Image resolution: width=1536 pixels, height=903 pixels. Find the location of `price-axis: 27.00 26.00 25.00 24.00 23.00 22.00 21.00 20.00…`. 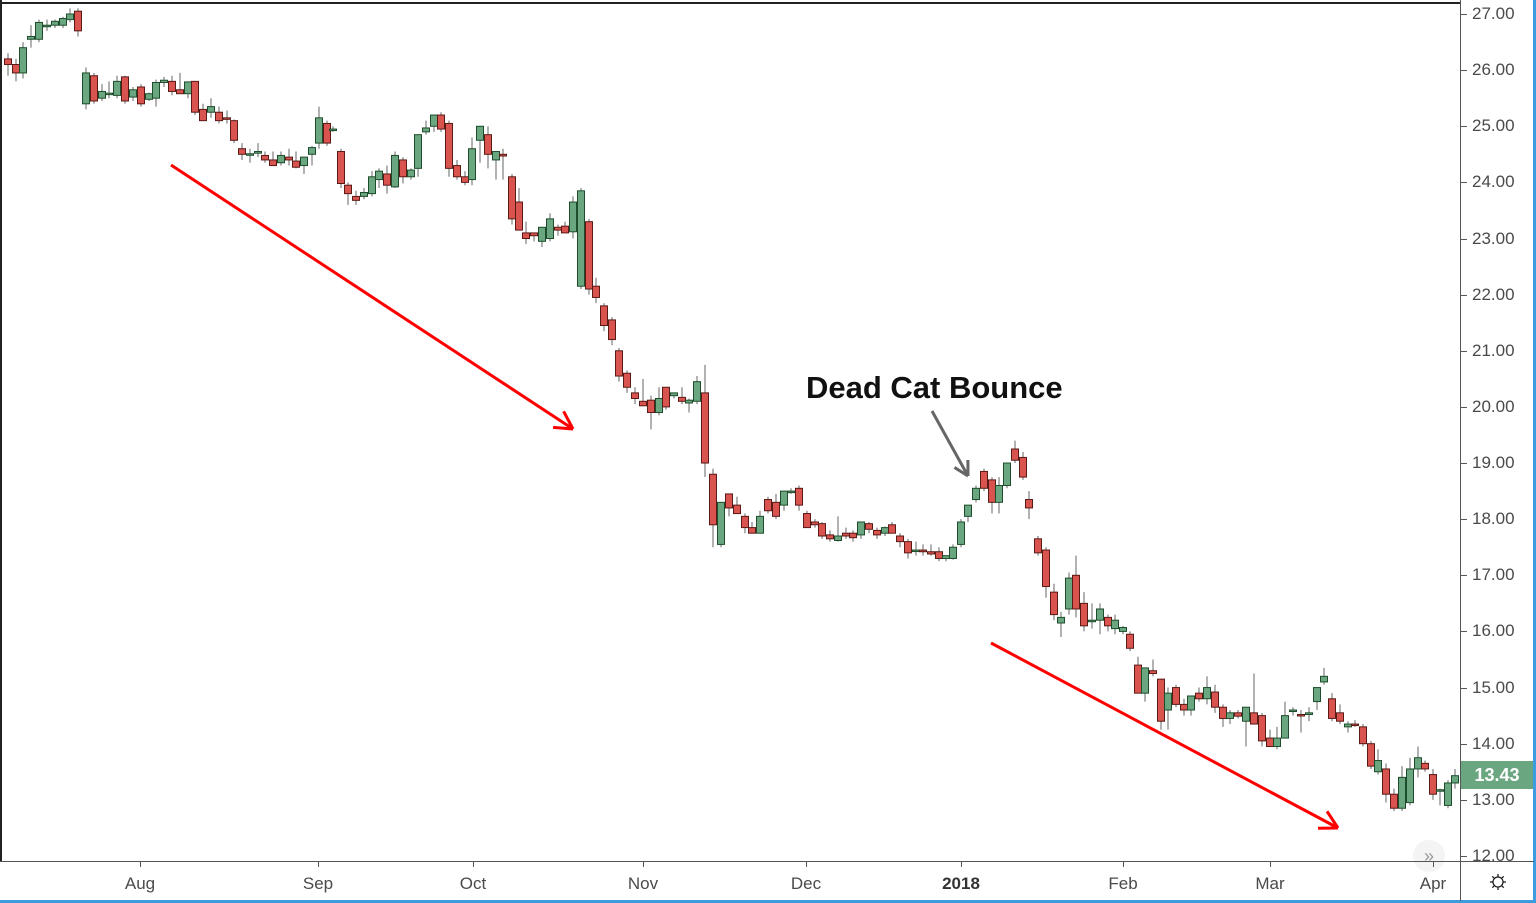

price-axis: 27.00 26.00 25.00 24.00 23.00 22.00 21.00 20.00… is located at coordinates (1497, 432).